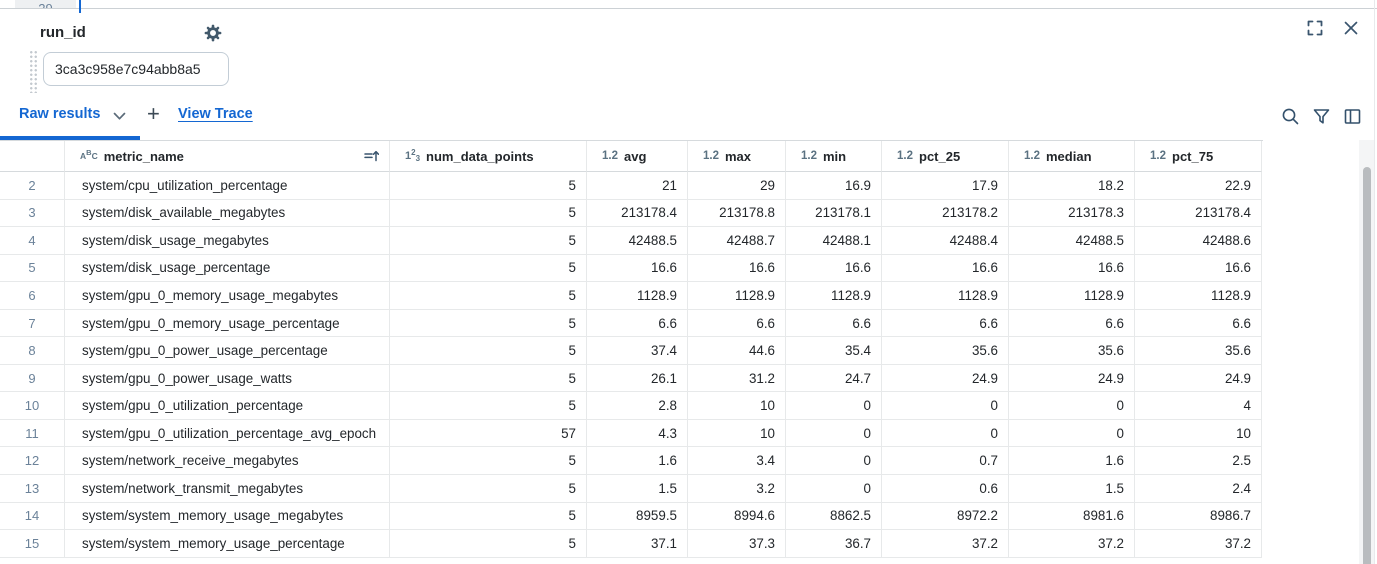 The width and height of the screenshot is (1377, 564). I want to click on vertical-scrollbar-thumb, so click(1366, 365).